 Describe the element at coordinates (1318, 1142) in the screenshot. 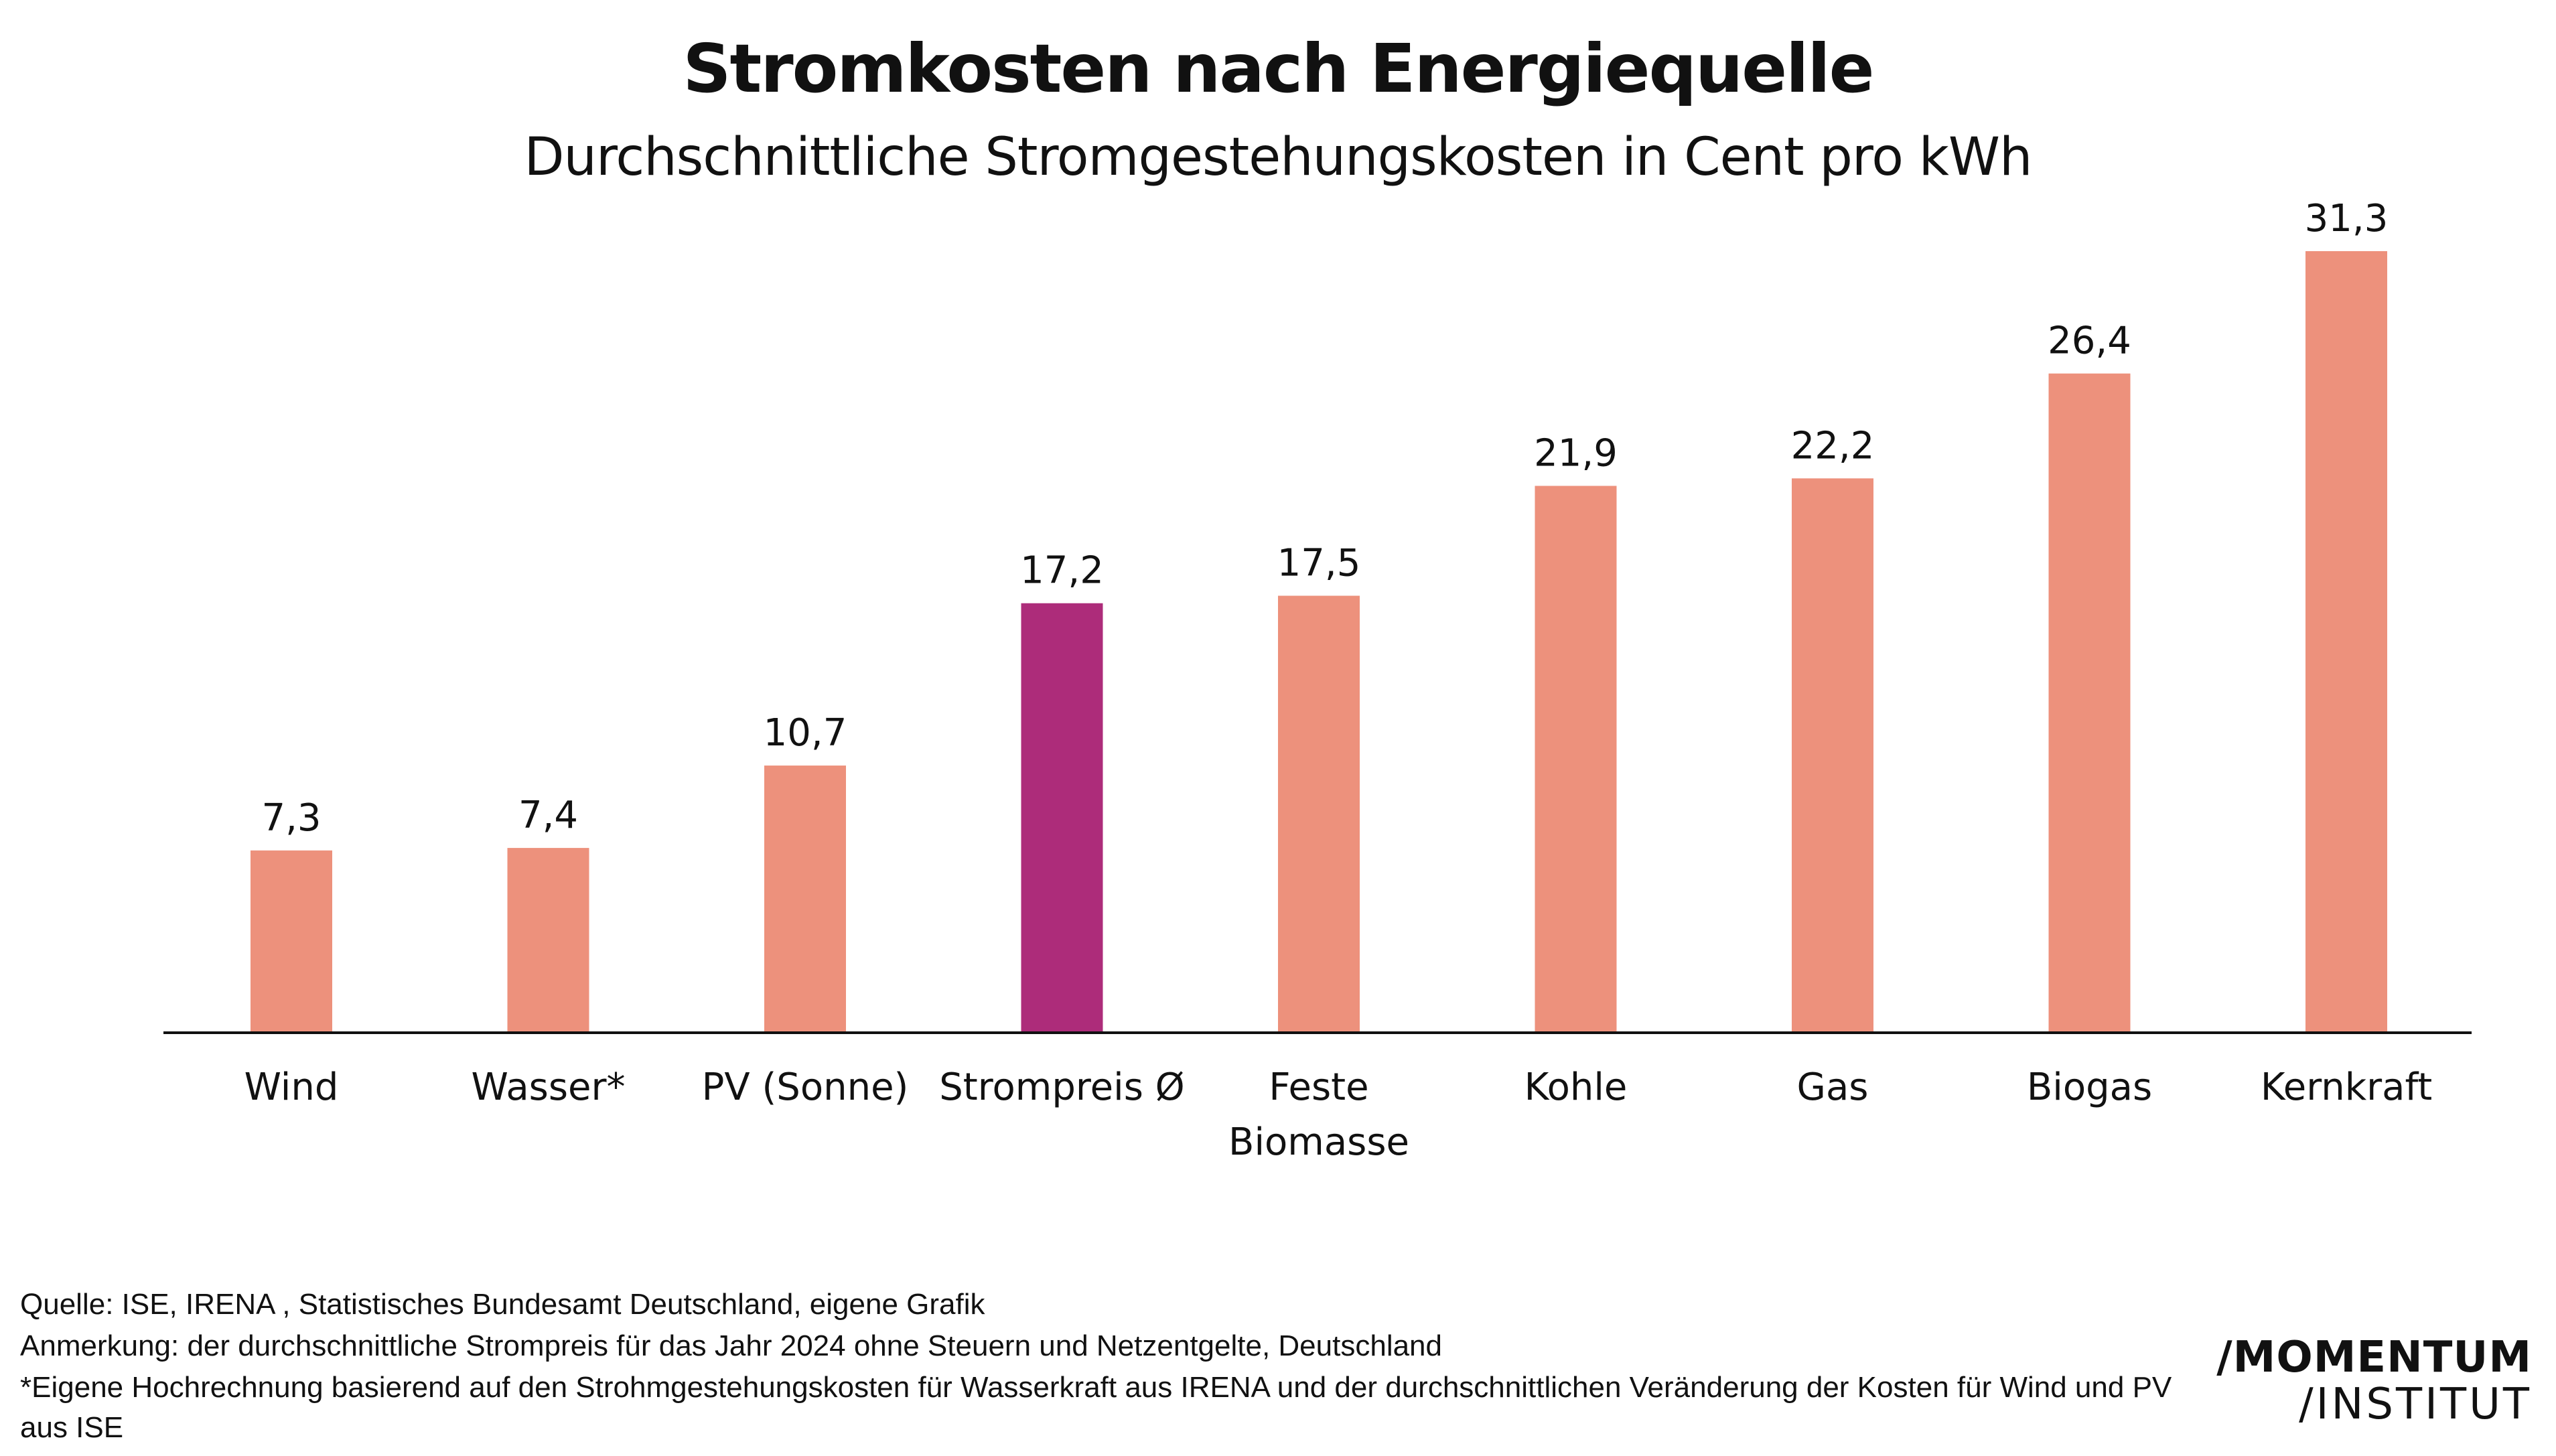

I see `x-tick-label: Biomasse` at that location.